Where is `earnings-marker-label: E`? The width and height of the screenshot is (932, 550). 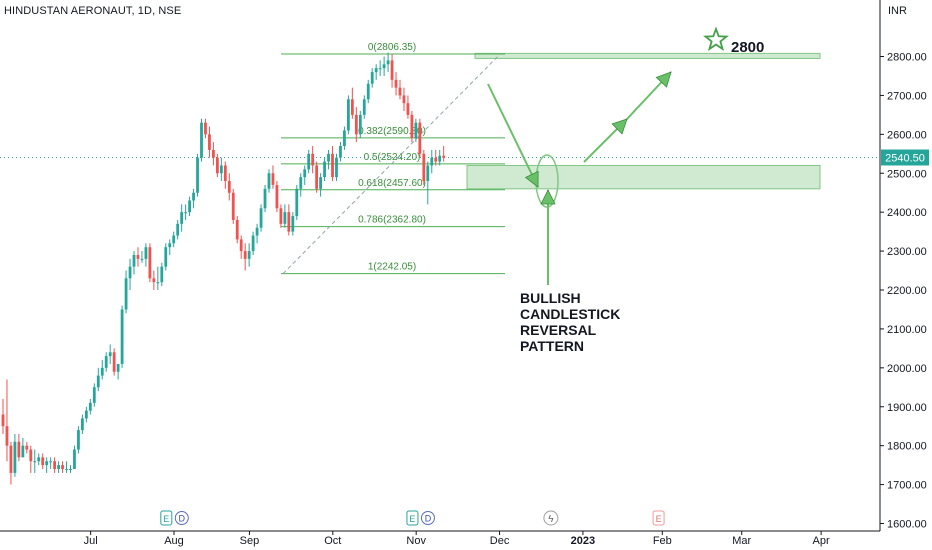
earnings-marker-label: E is located at coordinates (166, 519).